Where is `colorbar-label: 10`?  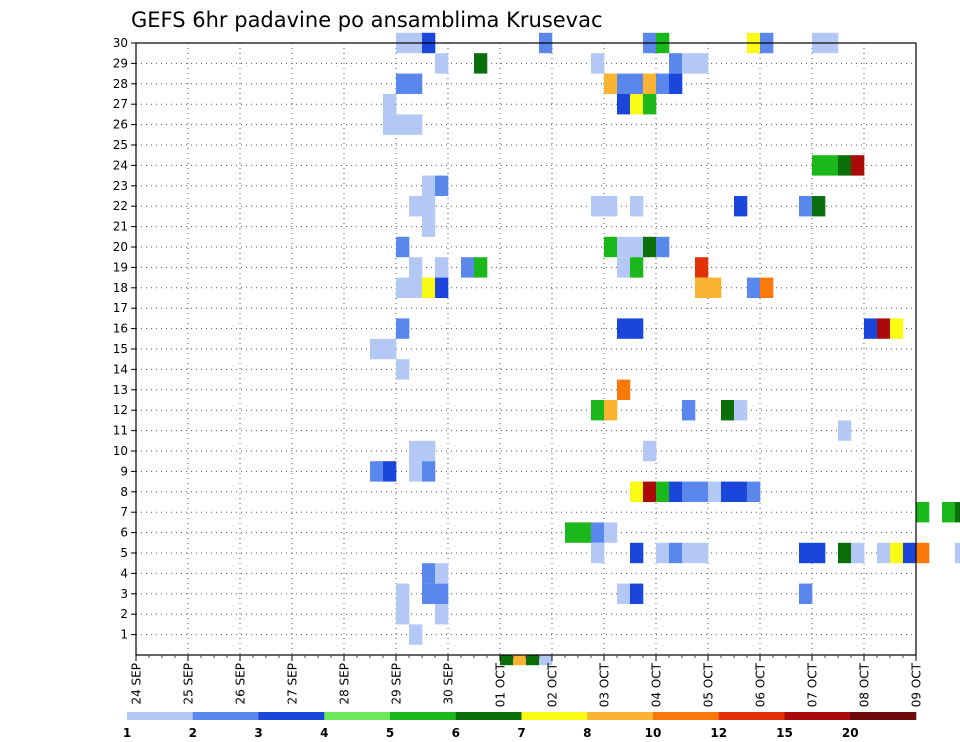 colorbar-label: 10 is located at coordinates (653, 733).